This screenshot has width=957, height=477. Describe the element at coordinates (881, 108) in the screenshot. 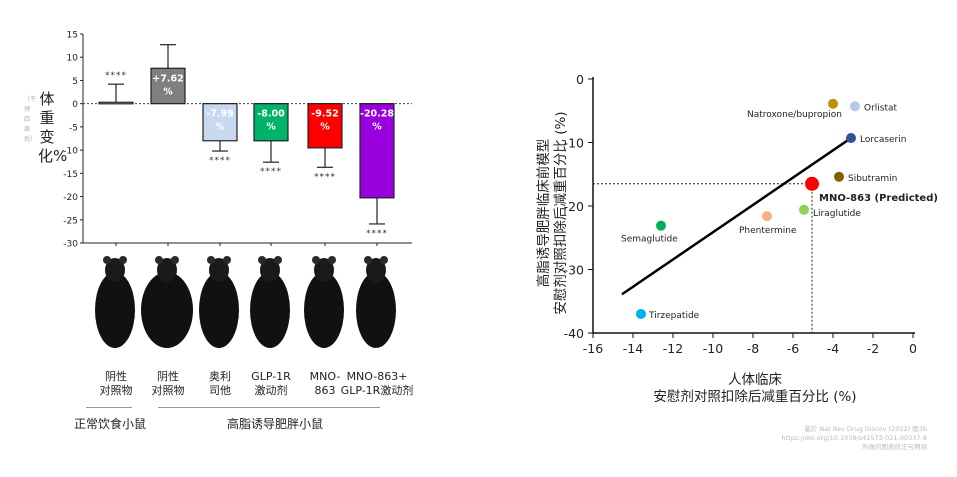

I see `point-label: Orlistat` at that location.